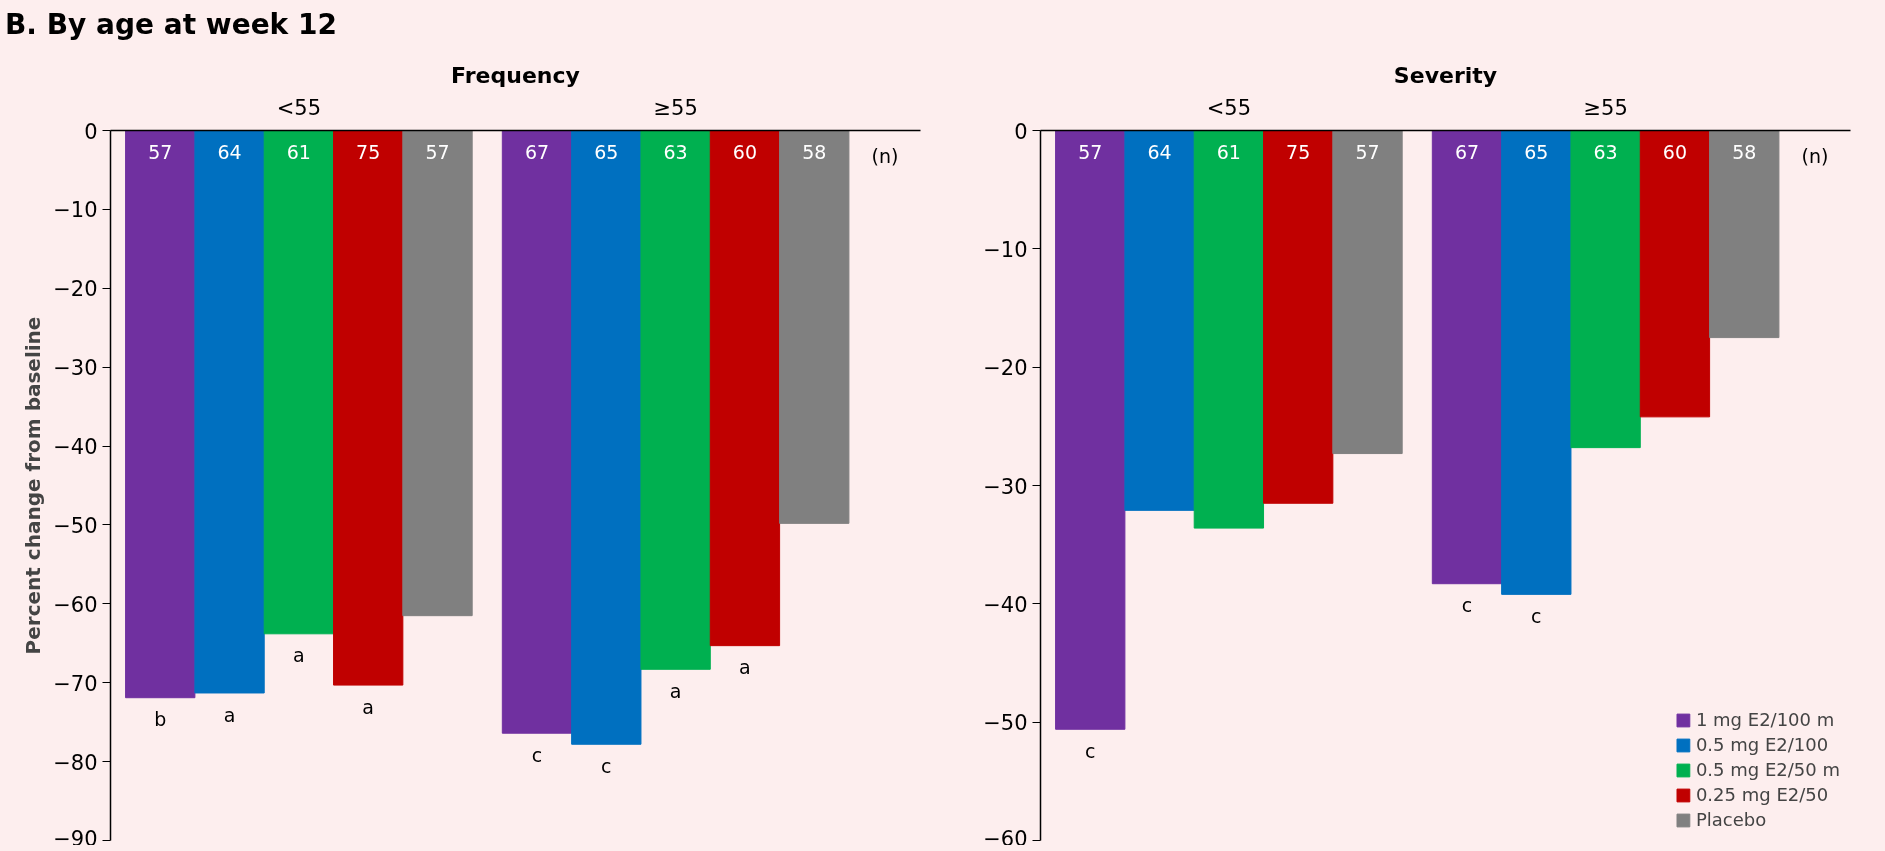 The width and height of the screenshot is (1885, 851). I want to click on y-tick-label: −70, so click(75, 683).